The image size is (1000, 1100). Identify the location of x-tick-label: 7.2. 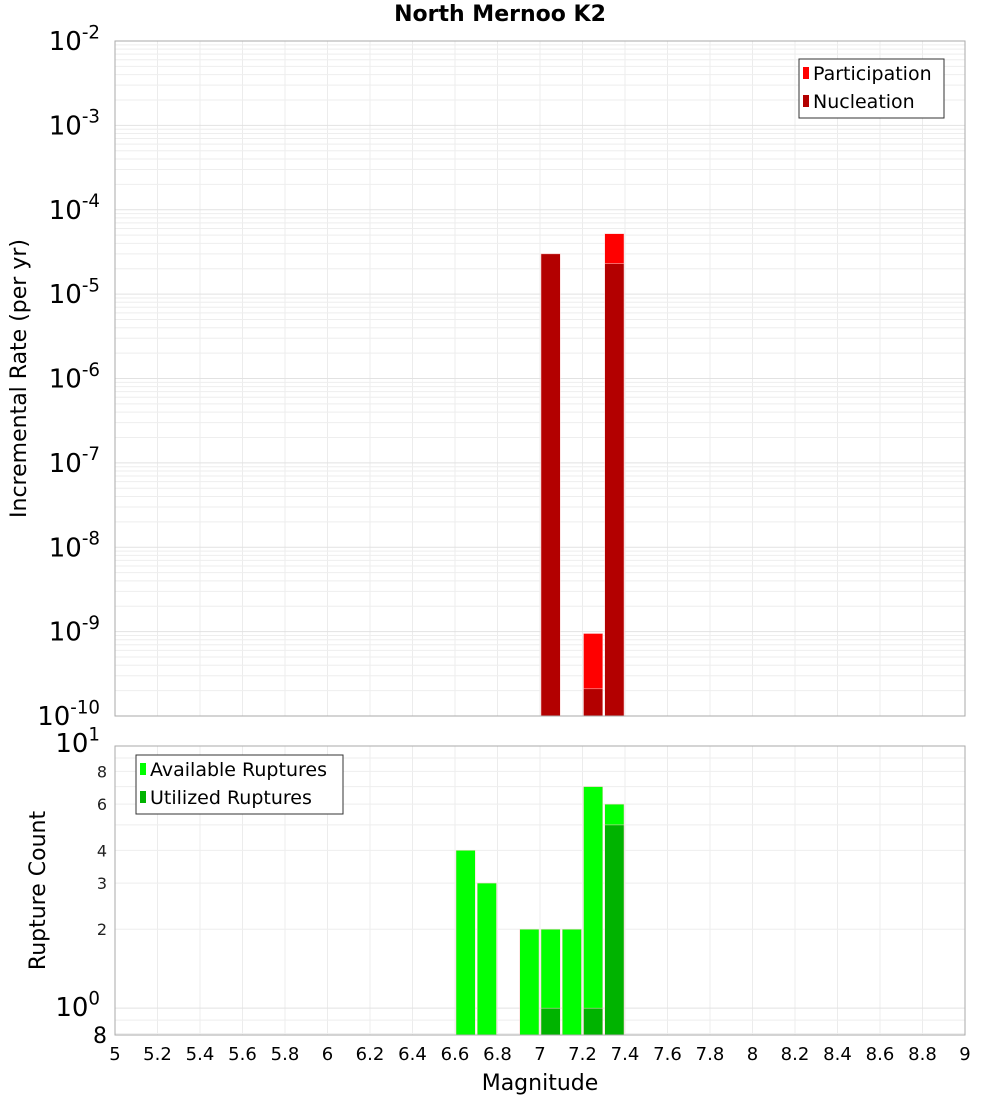
(582, 1054).